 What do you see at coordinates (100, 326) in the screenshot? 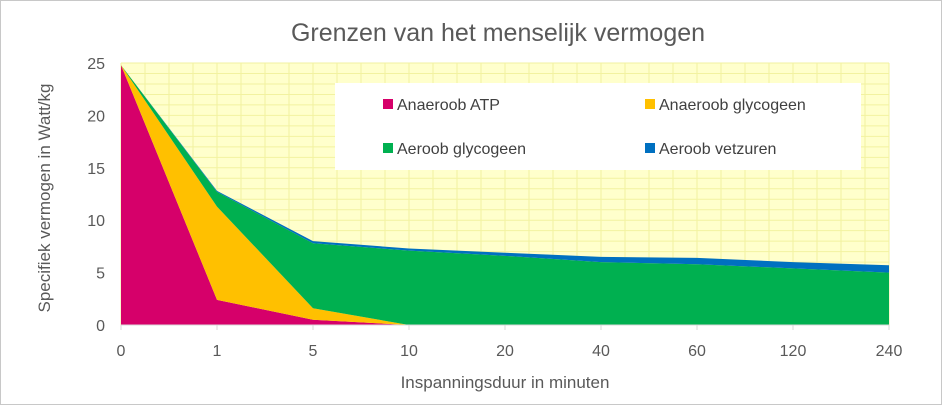
I see `y-tick-label: 0` at bounding box center [100, 326].